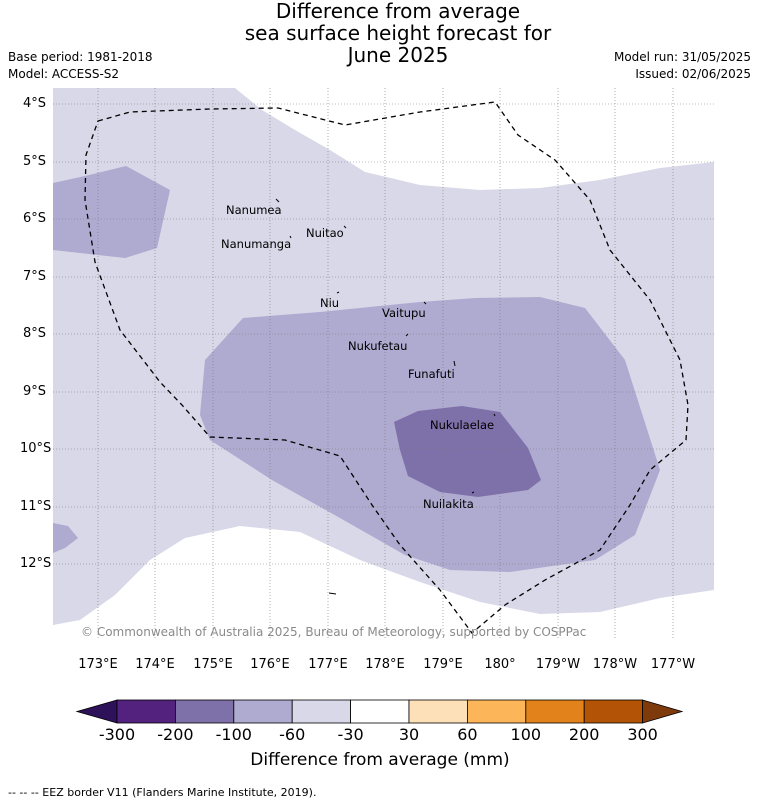 This screenshot has width=758, height=804. Describe the element at coordinates (385, 664) in the screenshot. I see `lon-tick-label: 178°E` at that location.